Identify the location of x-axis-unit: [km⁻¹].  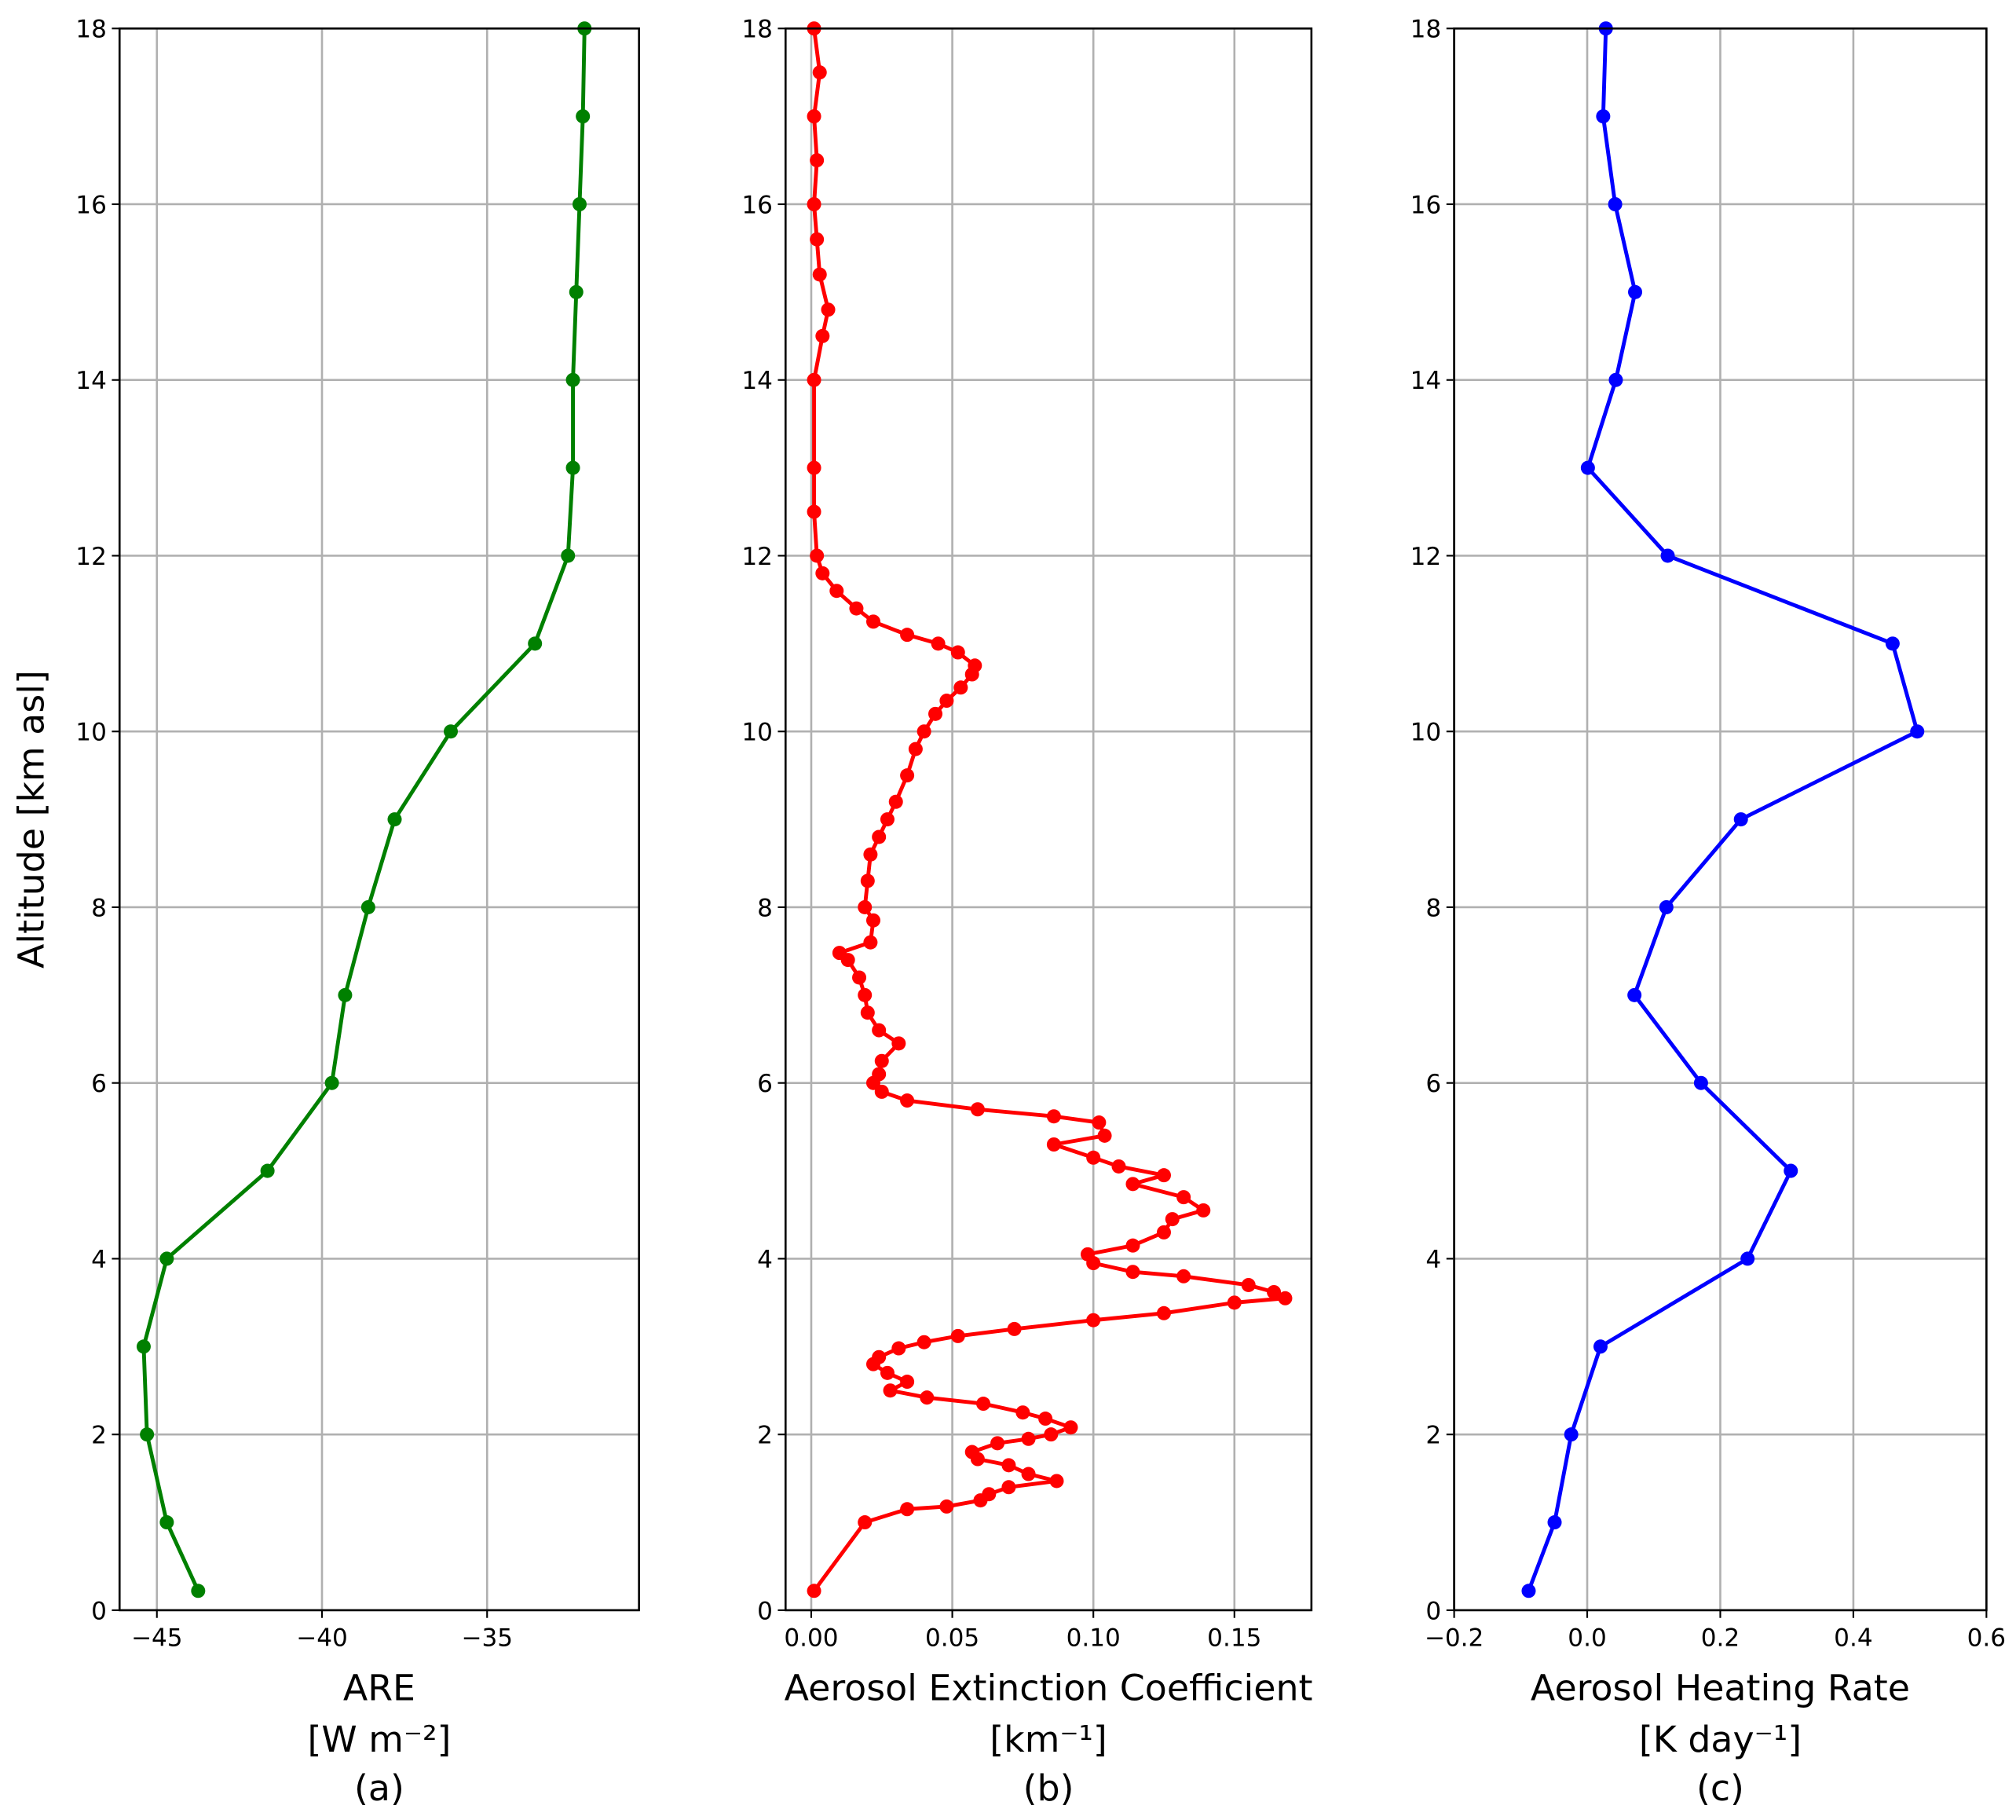
(1048, 1739).